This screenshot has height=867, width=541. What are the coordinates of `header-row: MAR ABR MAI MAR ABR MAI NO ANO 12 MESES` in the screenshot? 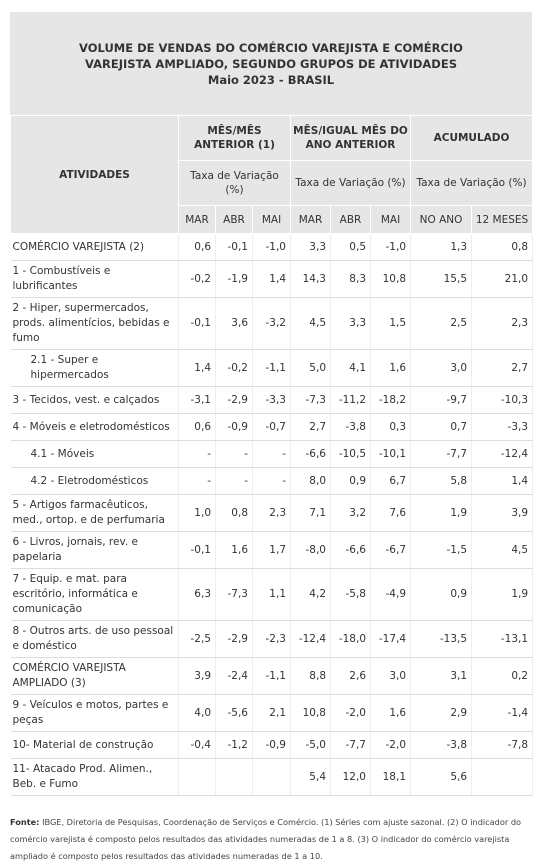 It's located at (272, 219).